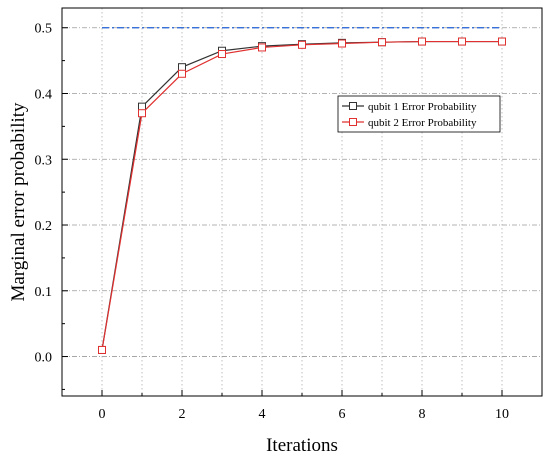 The width and height of the screenshot is (550, 458). I want to click on x-tick-label: 8, so click(422, 414).